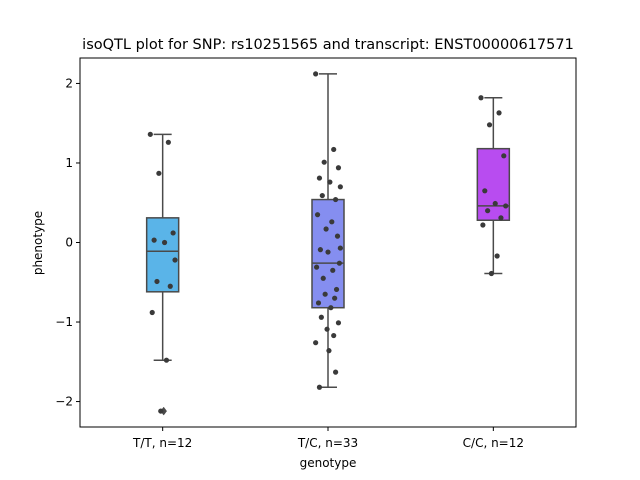 This screenshot has height=480, width=640. Describe the element at coordinates (38, 243) in the screenshot. I see `y-axis-label: phenotype` at that location.